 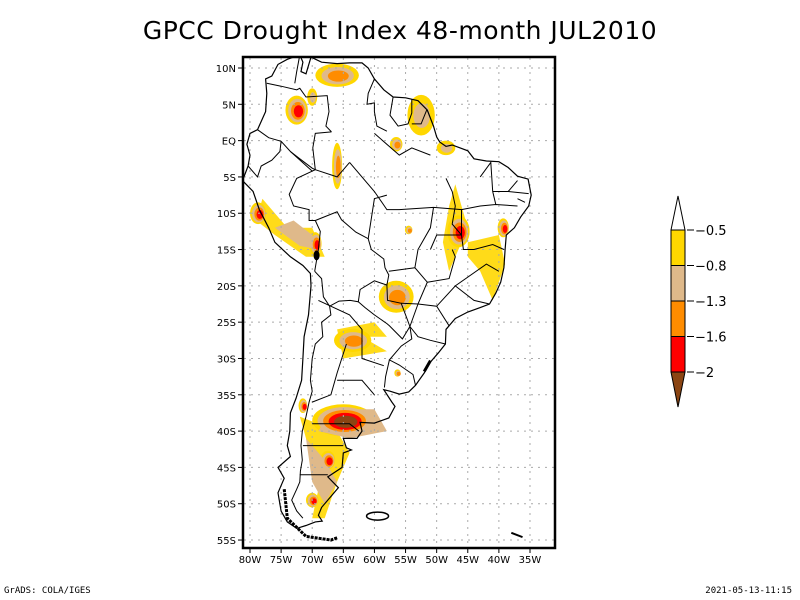 What do you see at coordinates (226, 251) in the screenshot?
I see `y-tick-label: 15S` at bounding box center [226, 251].